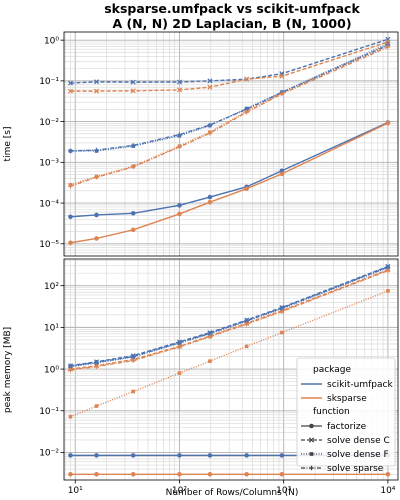 The image size is (400, 500). I want to click on legend-hue-title: package, so click(332, 370).